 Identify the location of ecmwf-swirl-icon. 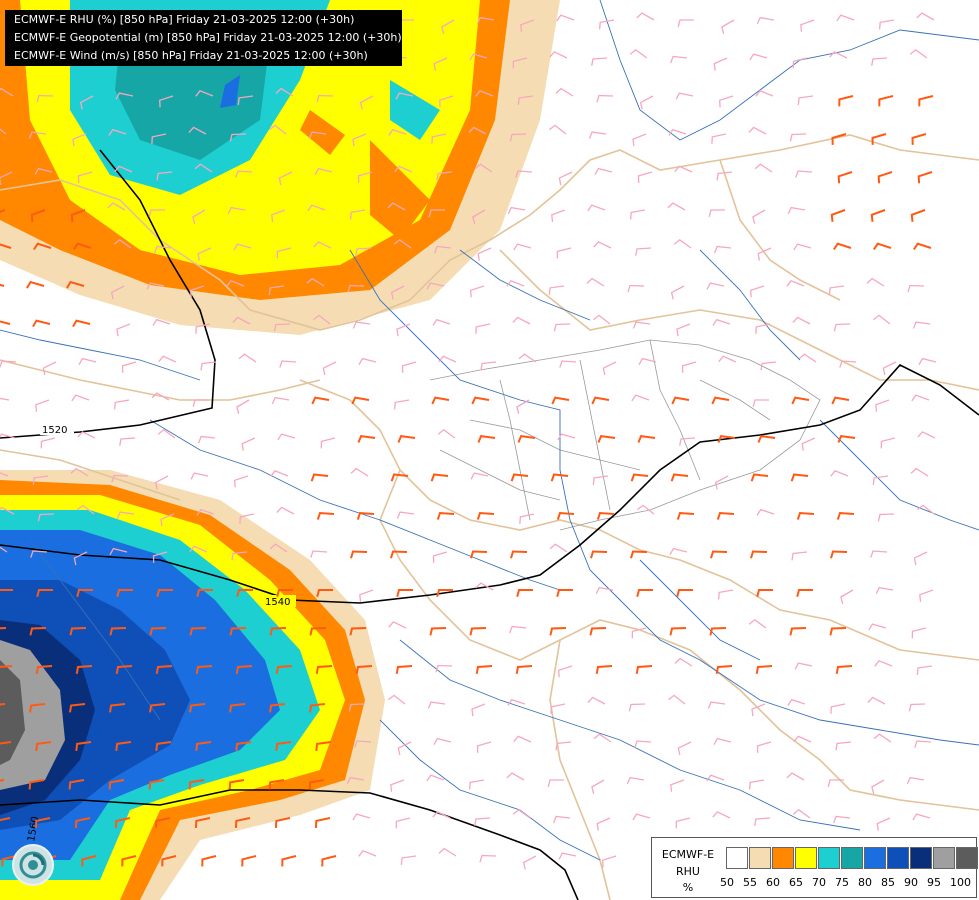
(33, 865).